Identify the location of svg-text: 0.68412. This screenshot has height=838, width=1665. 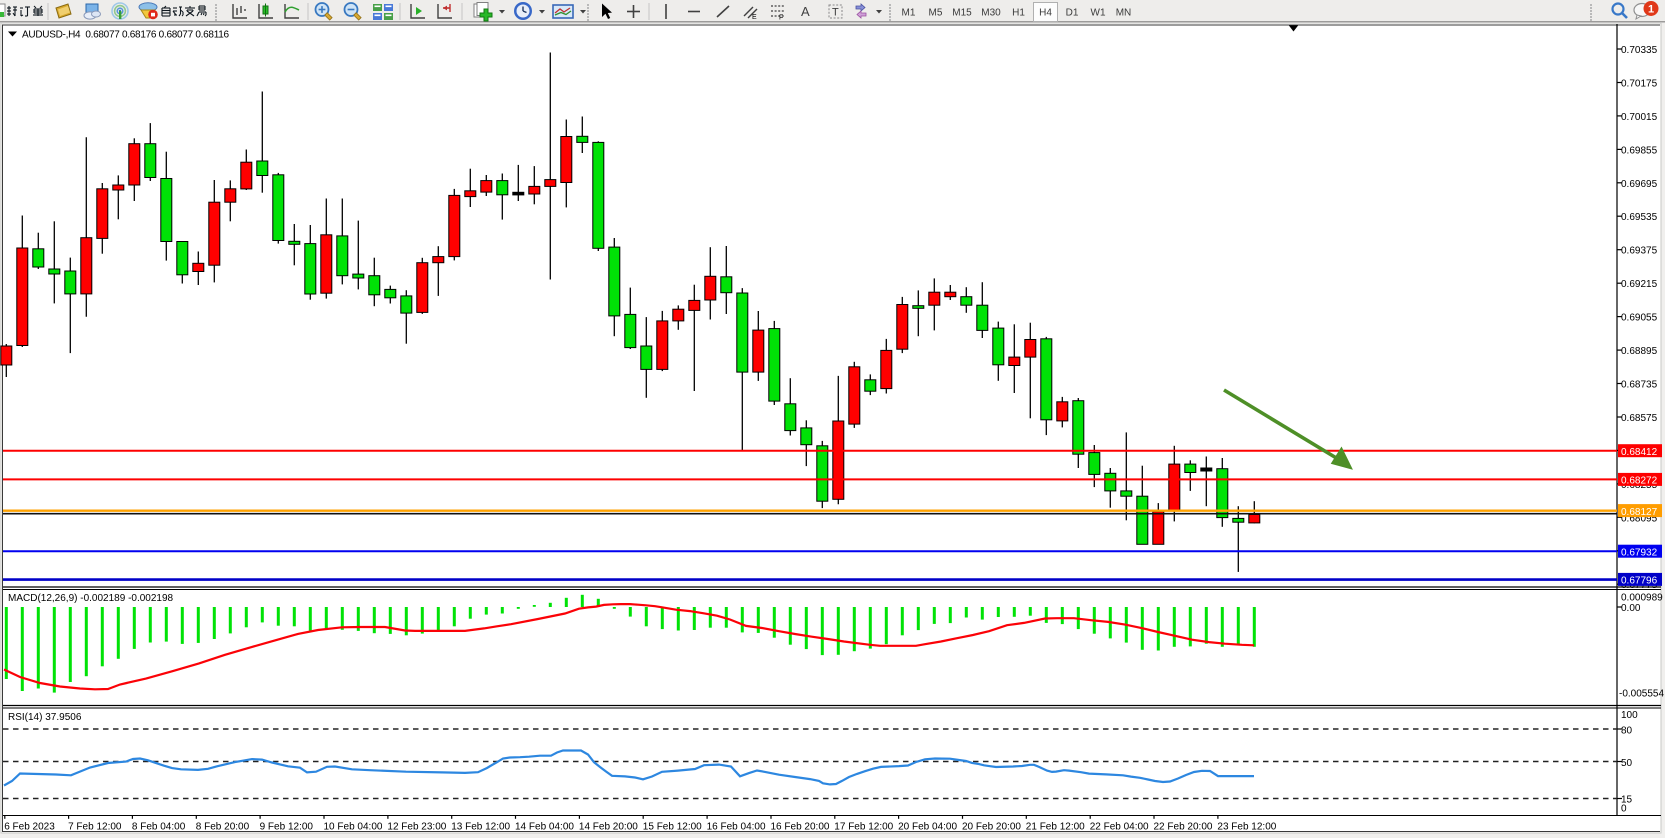
(1639, 452).